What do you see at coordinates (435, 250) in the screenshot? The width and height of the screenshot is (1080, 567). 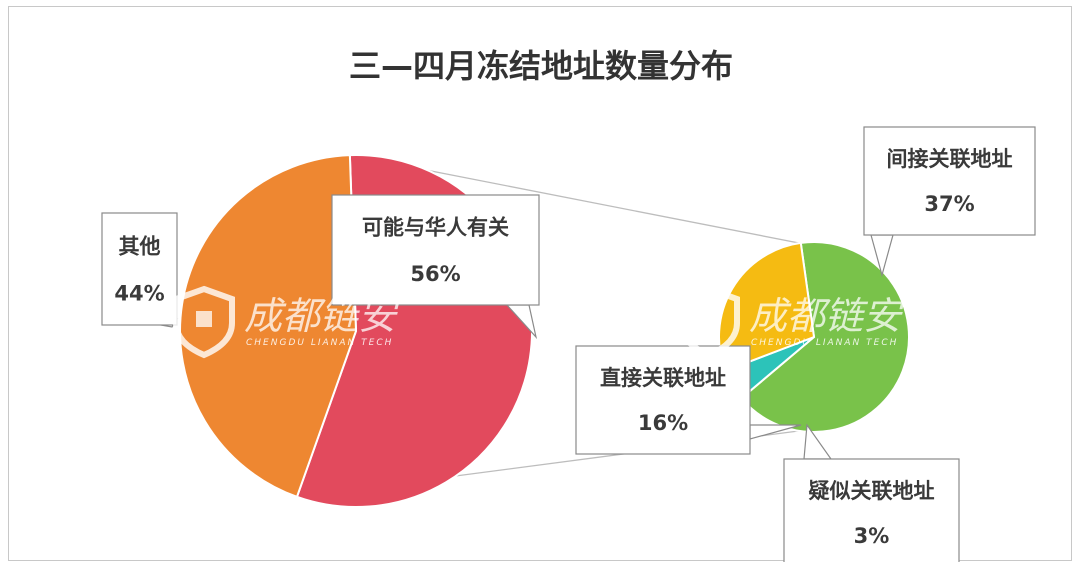 I see `callout-main-0-box` at bounding box center [435, 250].